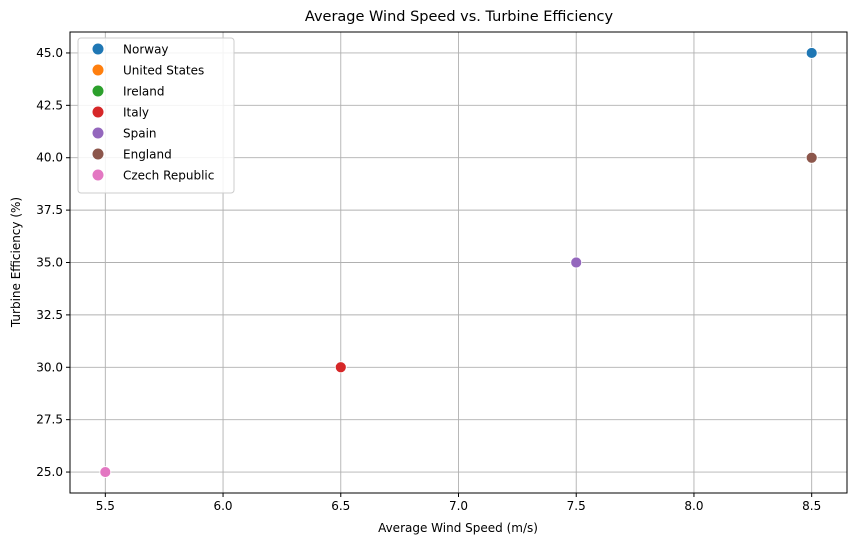  What do you see at coordinates (49, 472) in the screenshot?
I see `y-tick-label: 25.0` at bounding box center [49, 472].